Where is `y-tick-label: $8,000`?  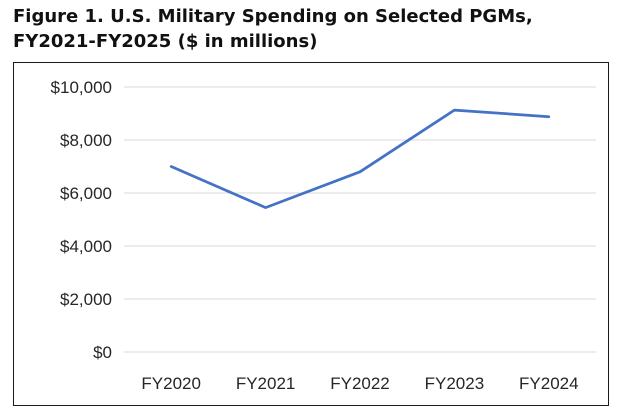 y-tick-label: $8,000 is located at coordinates (86, 140).